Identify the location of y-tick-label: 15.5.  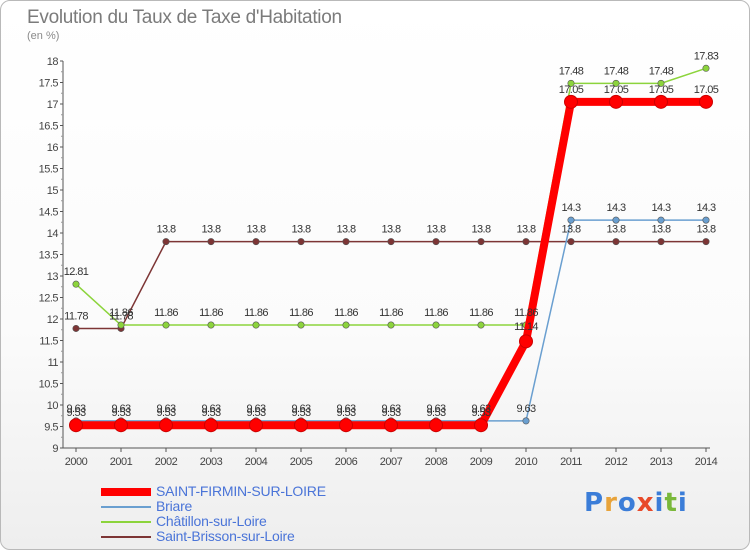
(49, 170).